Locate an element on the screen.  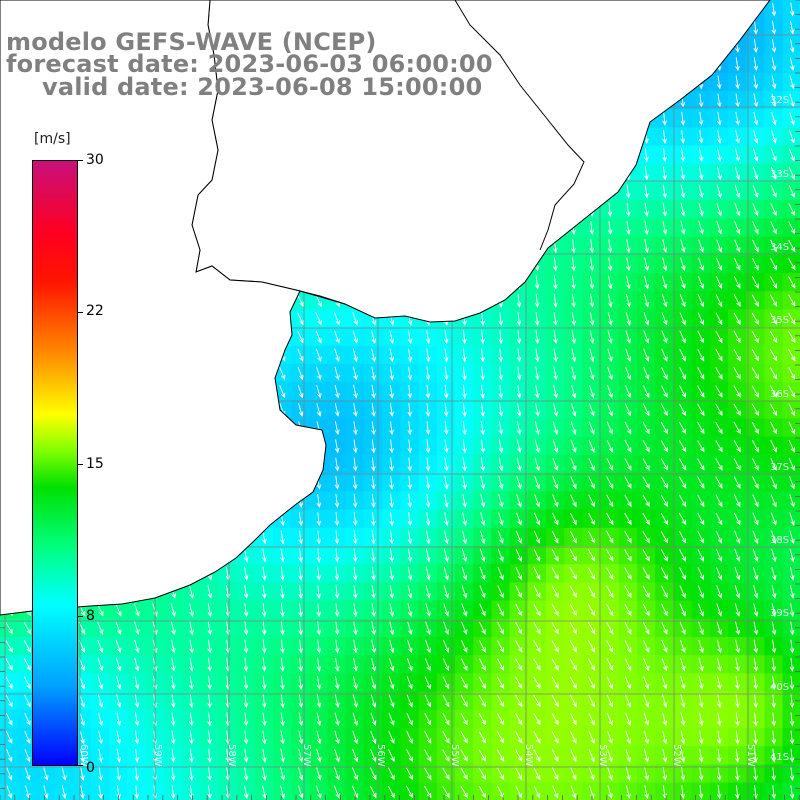
latitude-label: 40S is located at coordinates (779, 687).